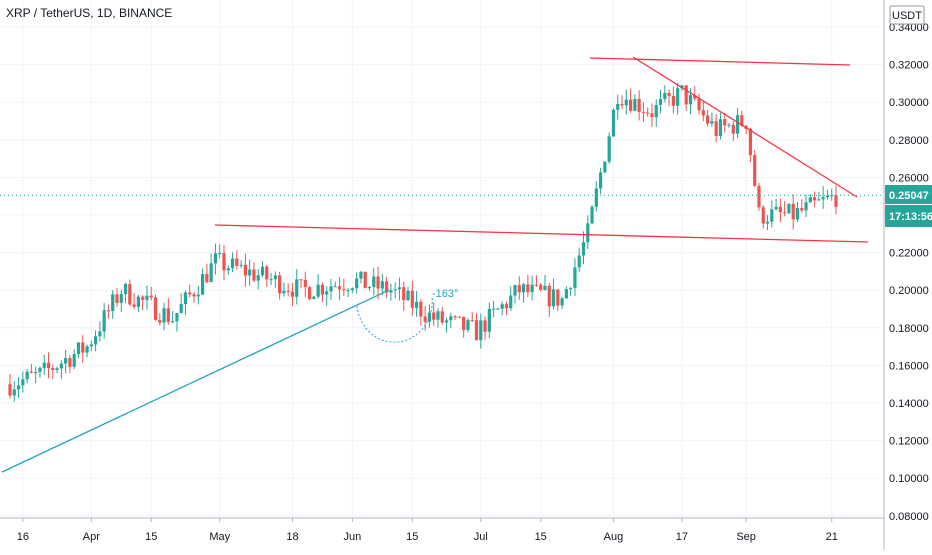 The width and height of the screenshot is (932, 555). What do you see at coordinates (909, 329) in the screenshot?
I see `price-tick-label: 0.18000` at bounding box center [909, 329].